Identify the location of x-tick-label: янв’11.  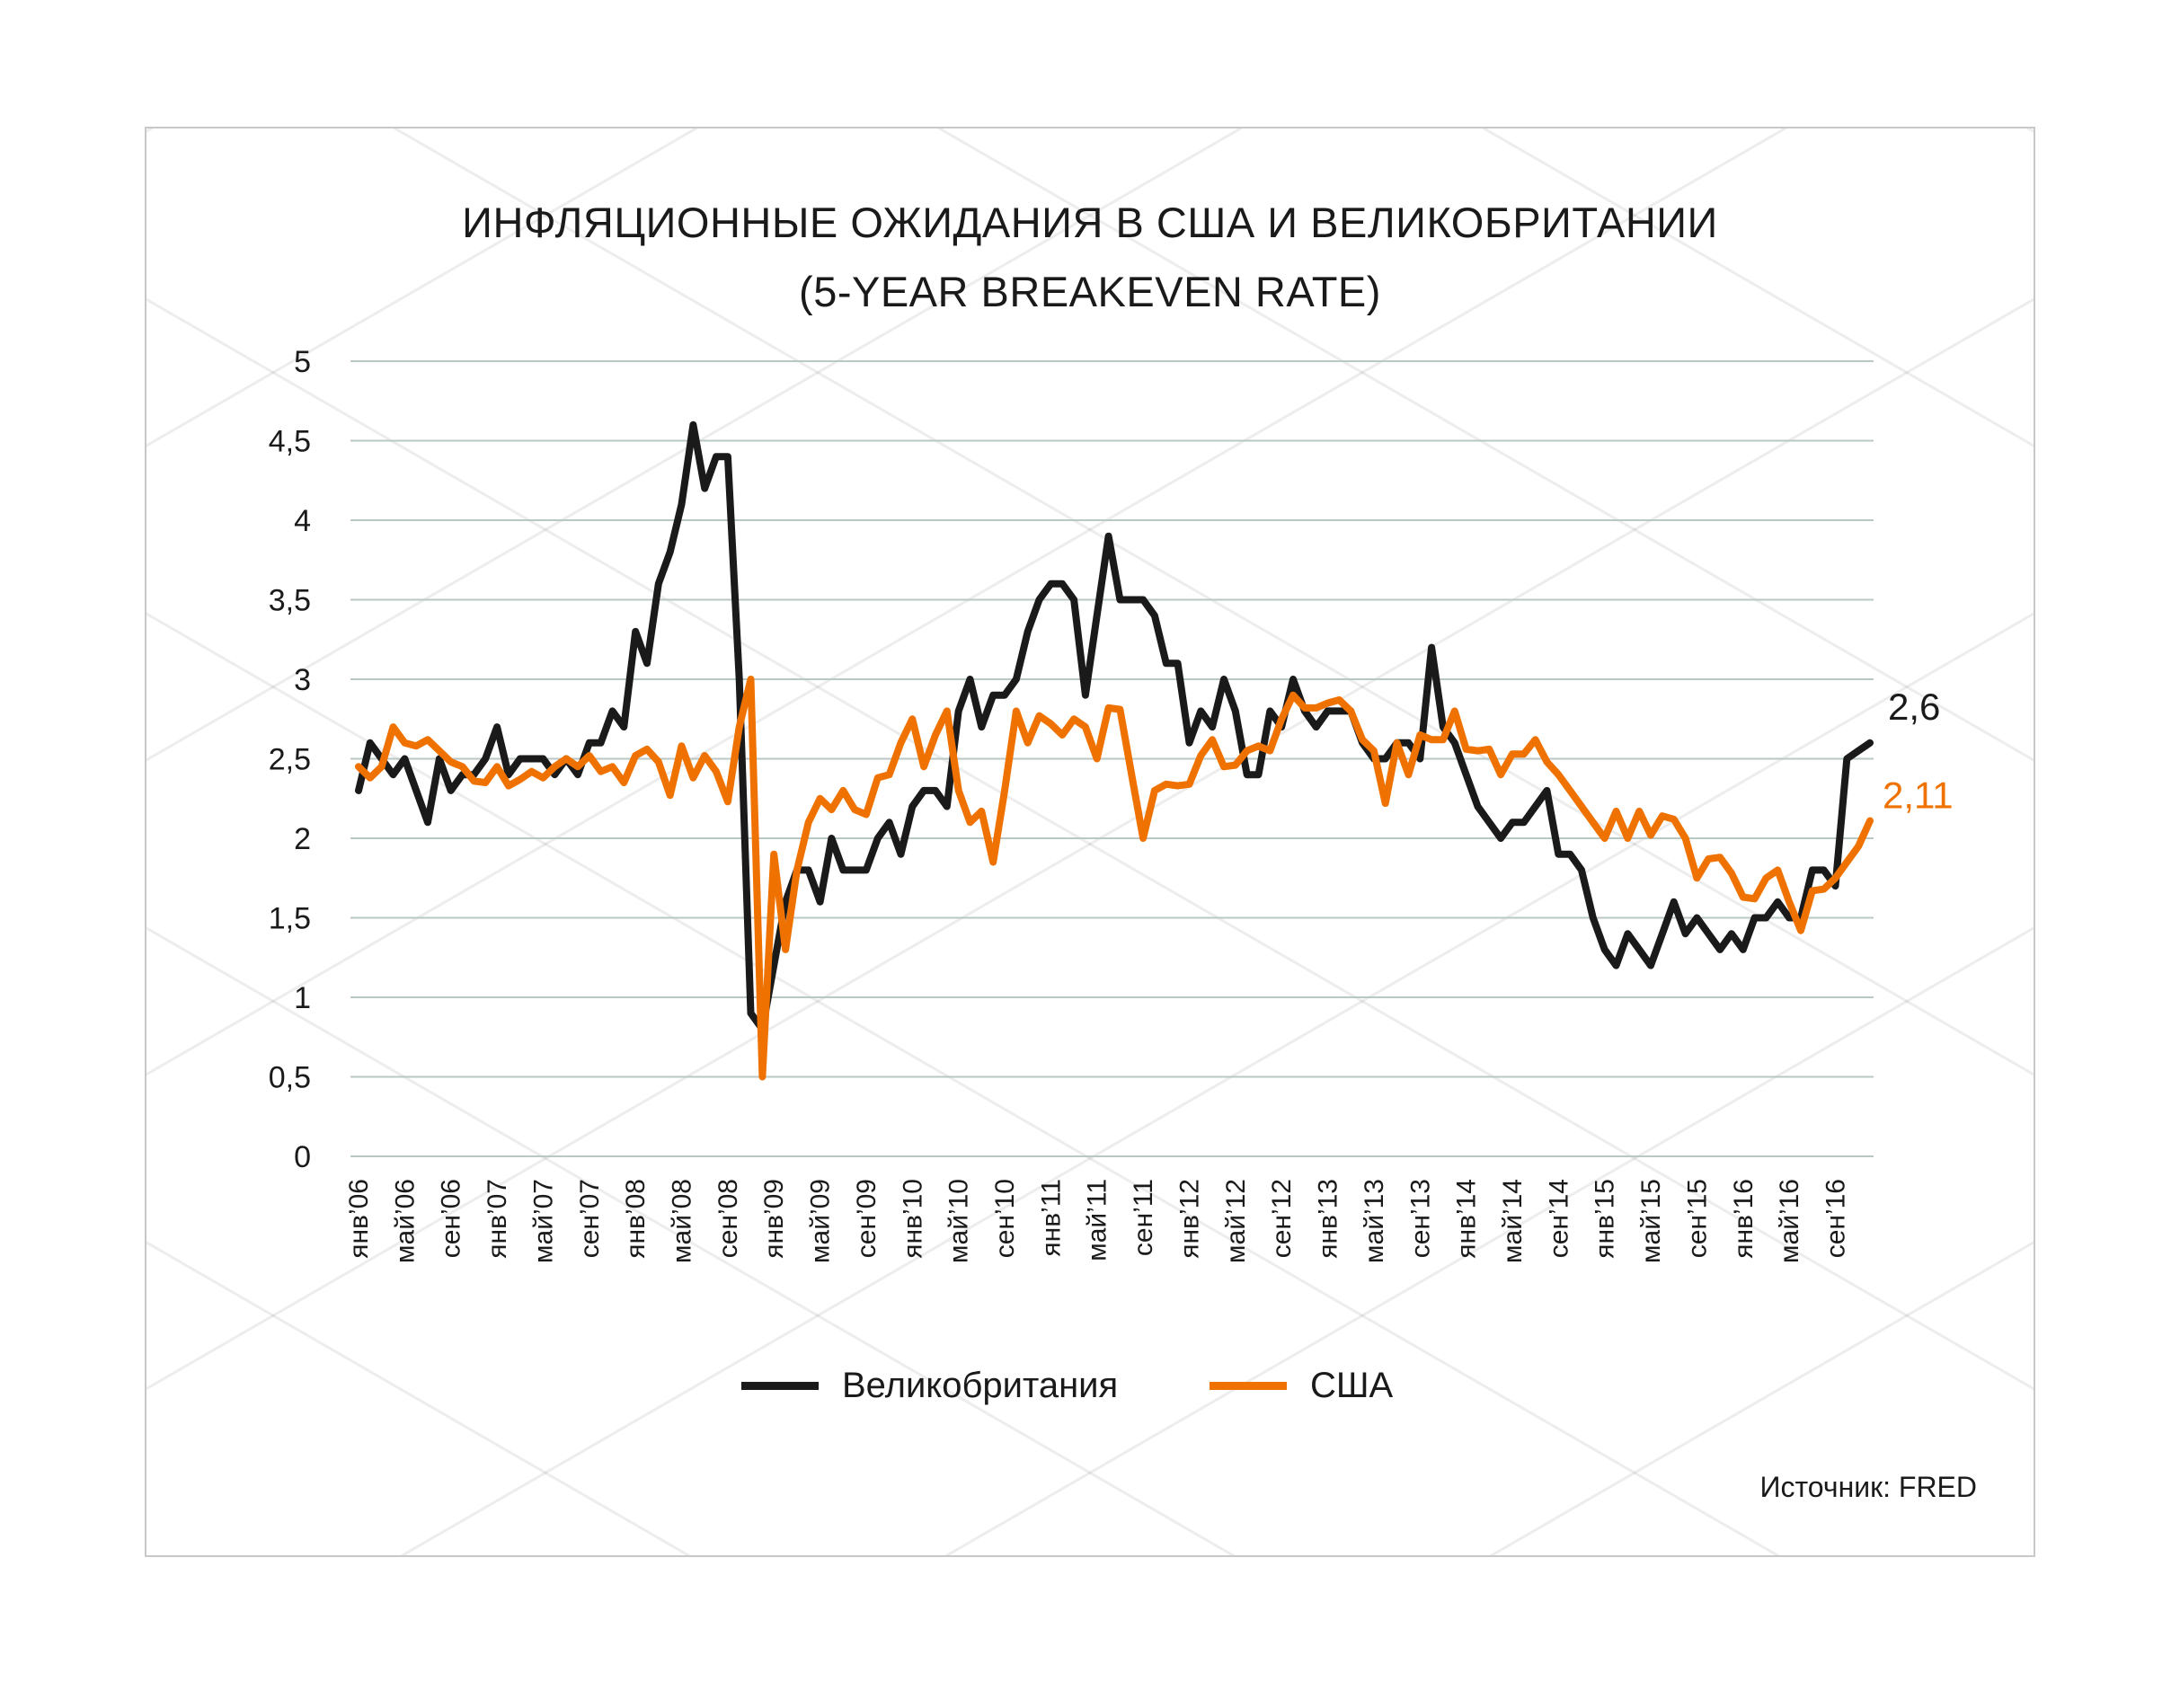
(1051, 1218).